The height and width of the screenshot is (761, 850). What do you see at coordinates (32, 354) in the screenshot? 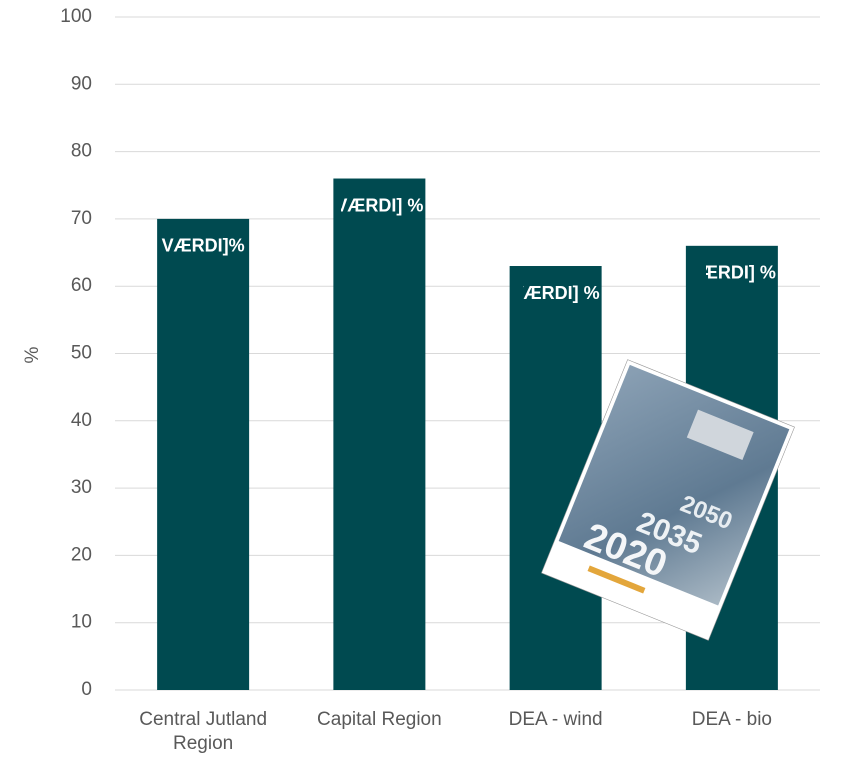
I see `y-axis-label: %` at bounding box center [32, 354].